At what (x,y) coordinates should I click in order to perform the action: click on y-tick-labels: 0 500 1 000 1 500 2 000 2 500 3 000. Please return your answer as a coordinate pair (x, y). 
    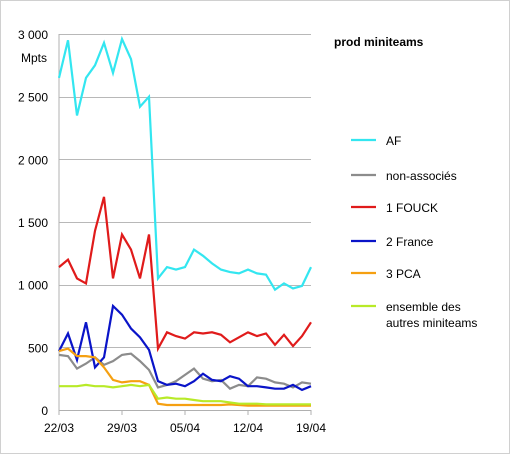
    Looking at the image, I should click on (33, 223).